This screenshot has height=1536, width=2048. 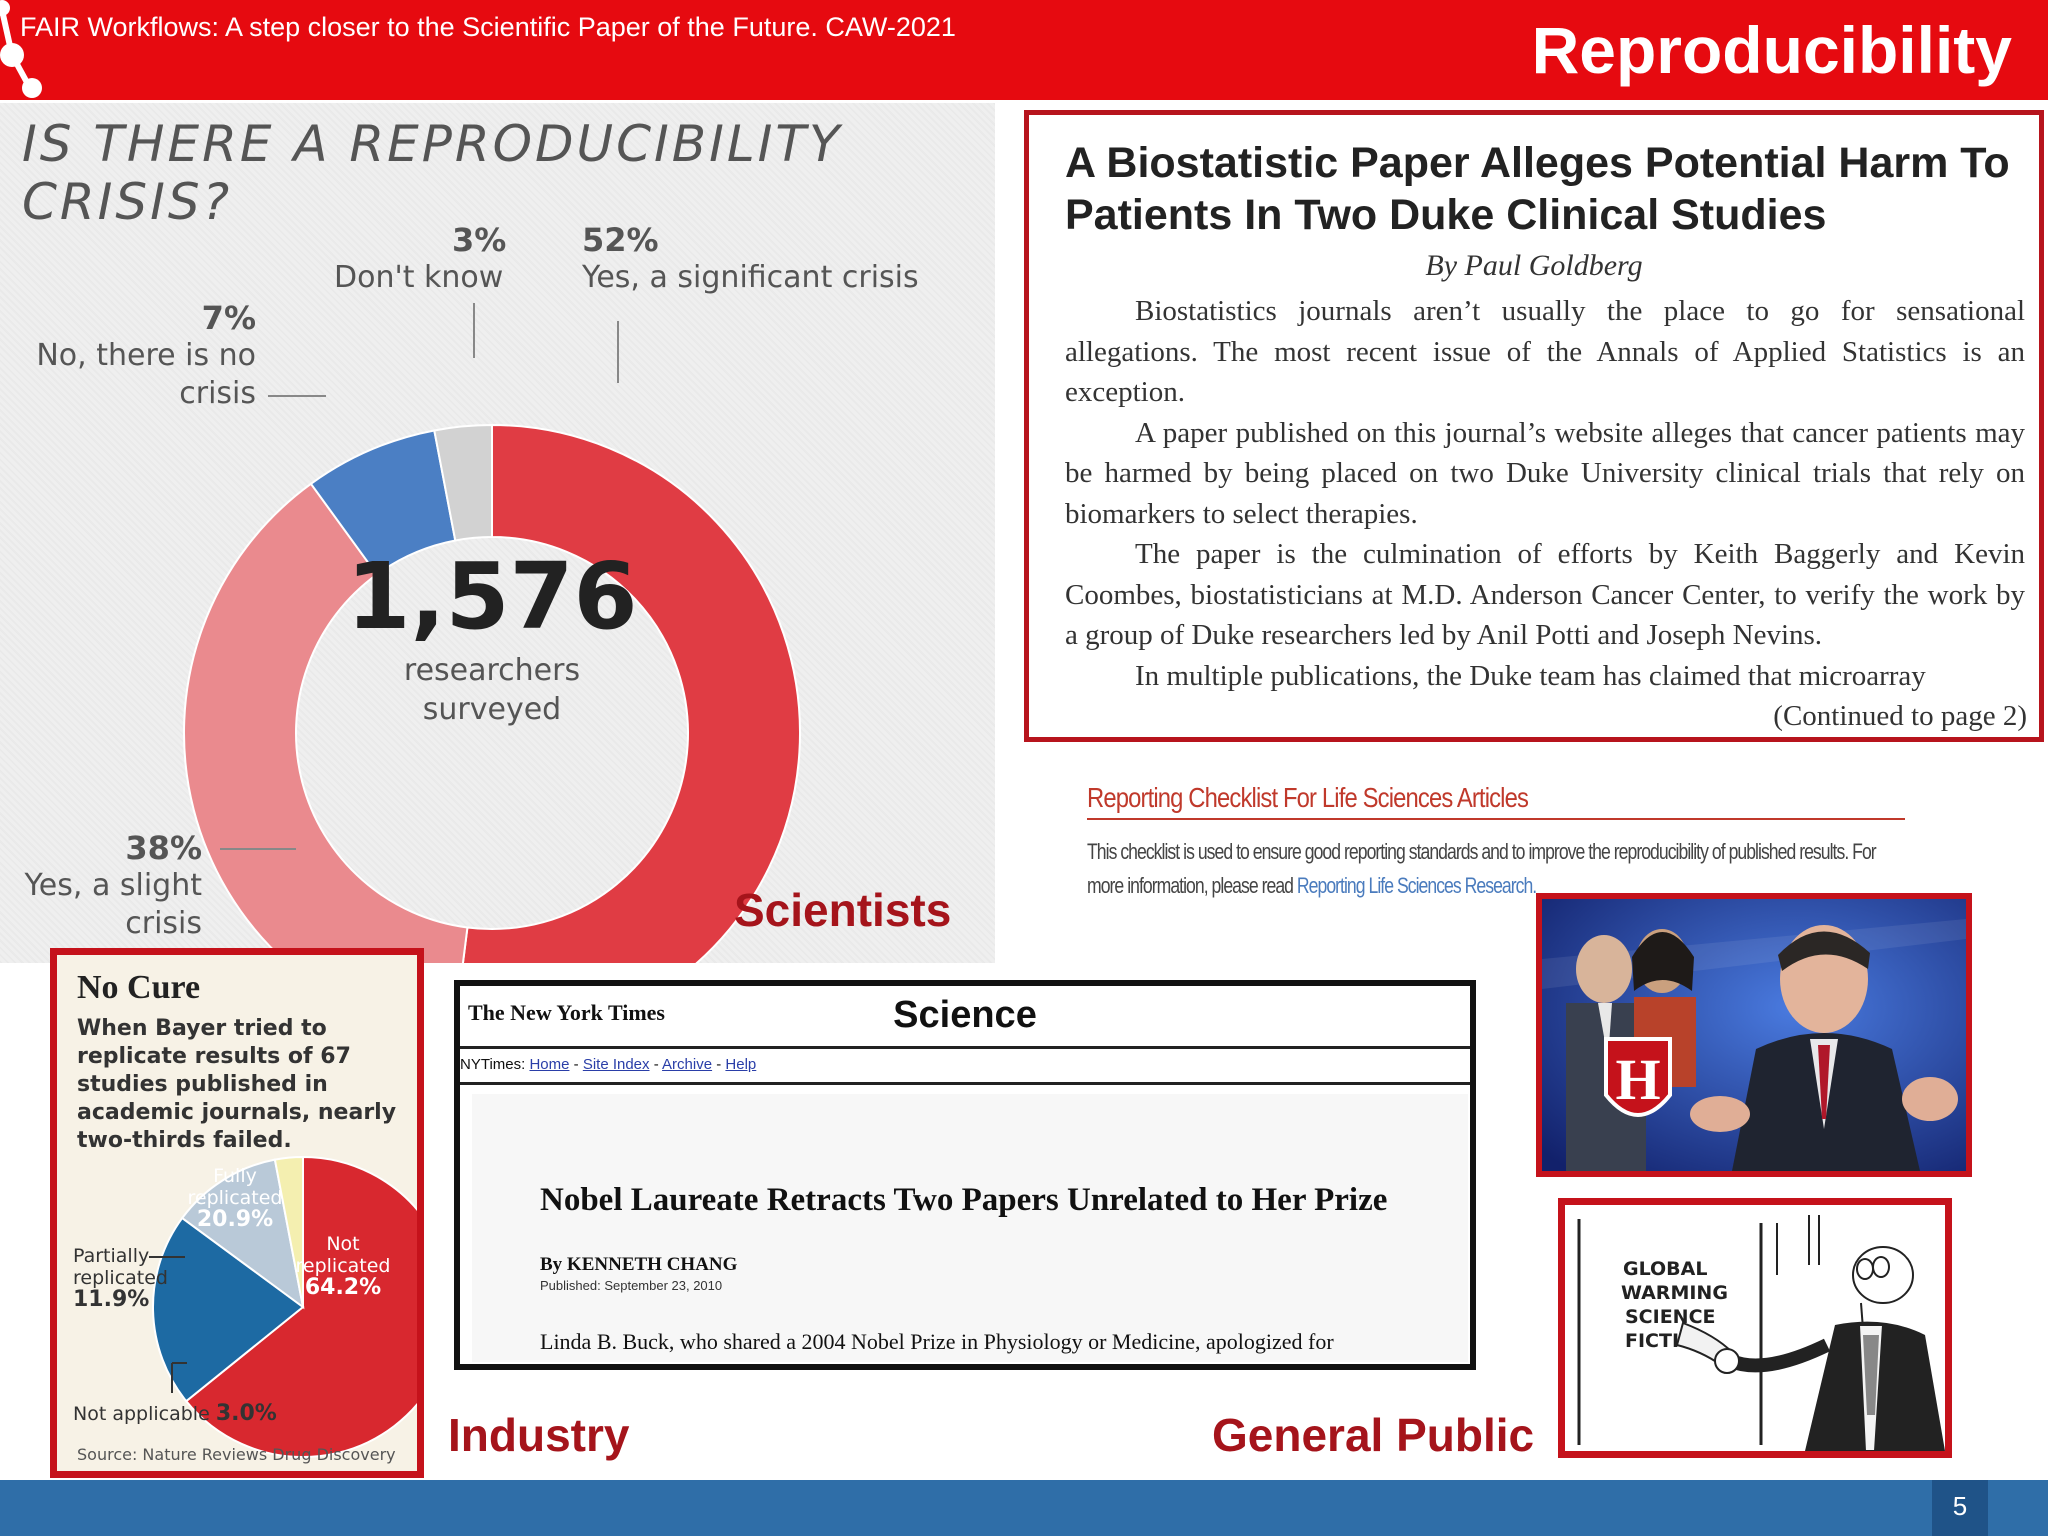 I want to click on slice-pct: 3%, so click(x=479, y=240).